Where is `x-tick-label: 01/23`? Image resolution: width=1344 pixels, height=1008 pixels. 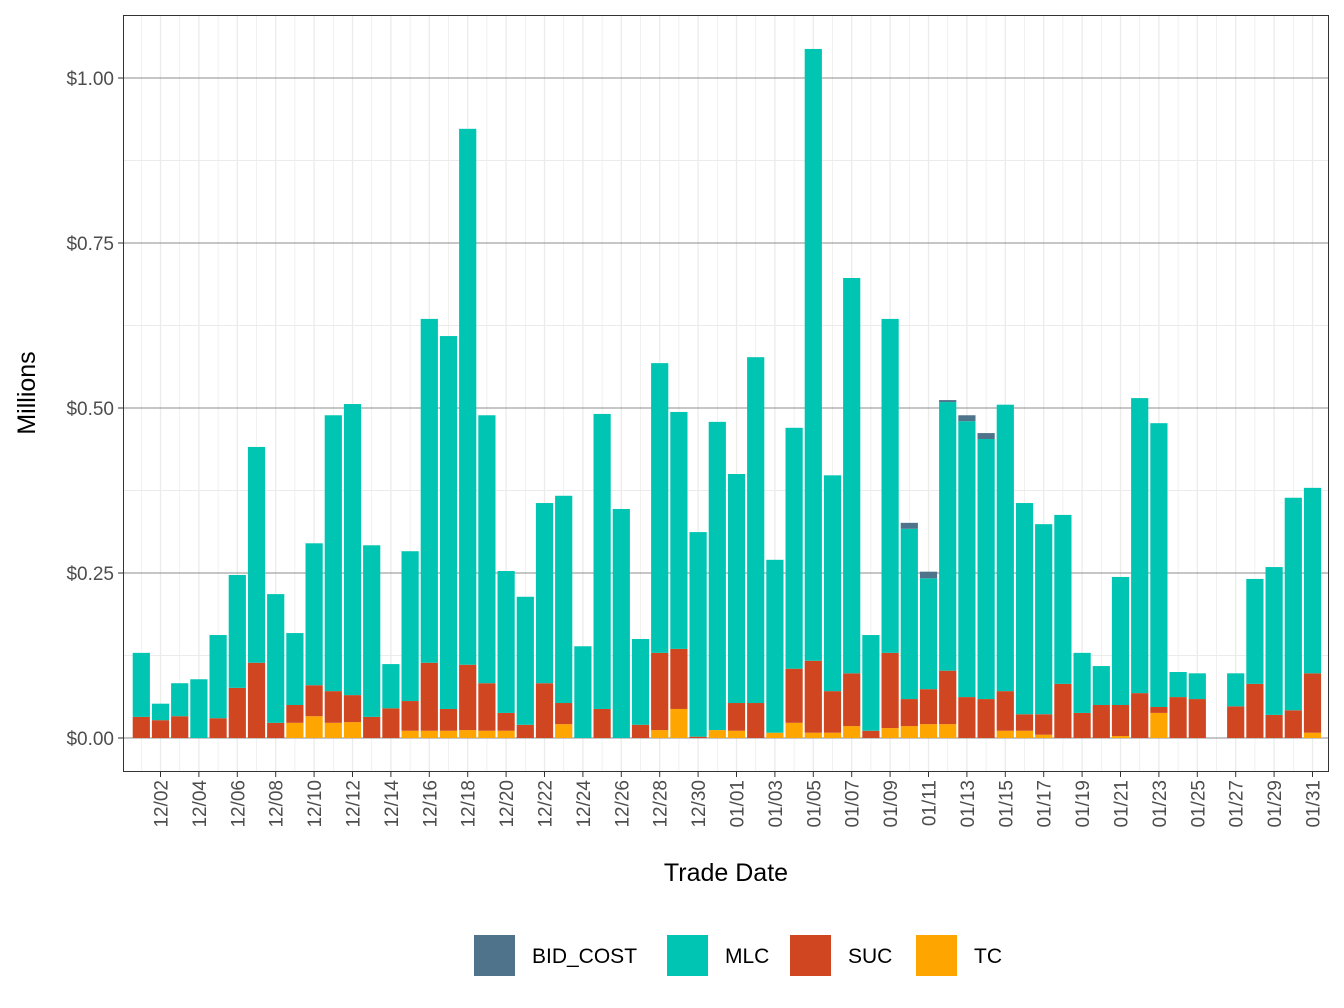
x-tick-label: 01/23 is located at coordinates (1160, 804).